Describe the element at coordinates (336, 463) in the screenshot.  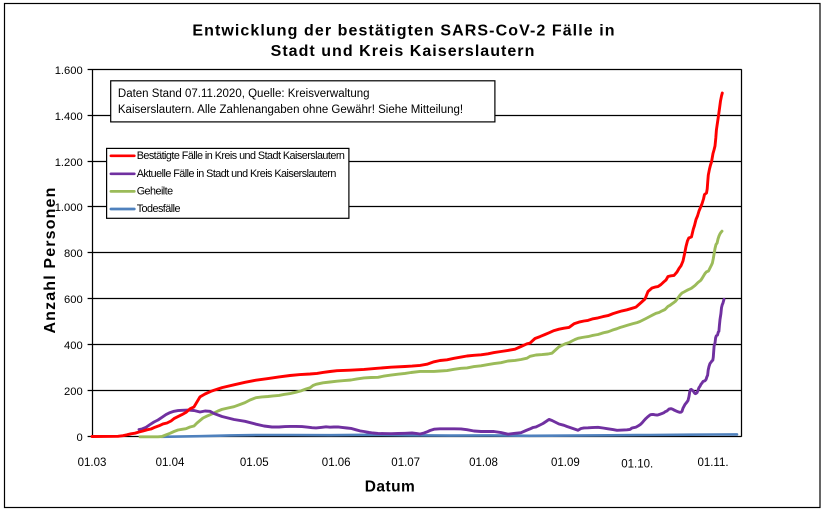
I see `svg-text: 01.06` at that location.